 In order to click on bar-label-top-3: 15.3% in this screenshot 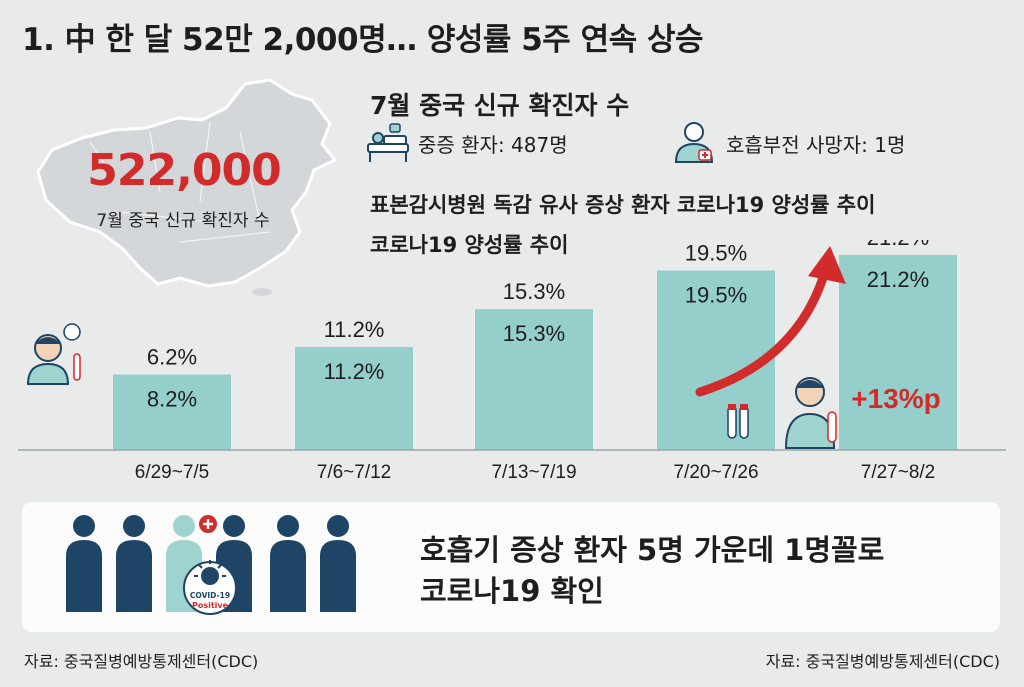, I will do `click(534, 291)`.